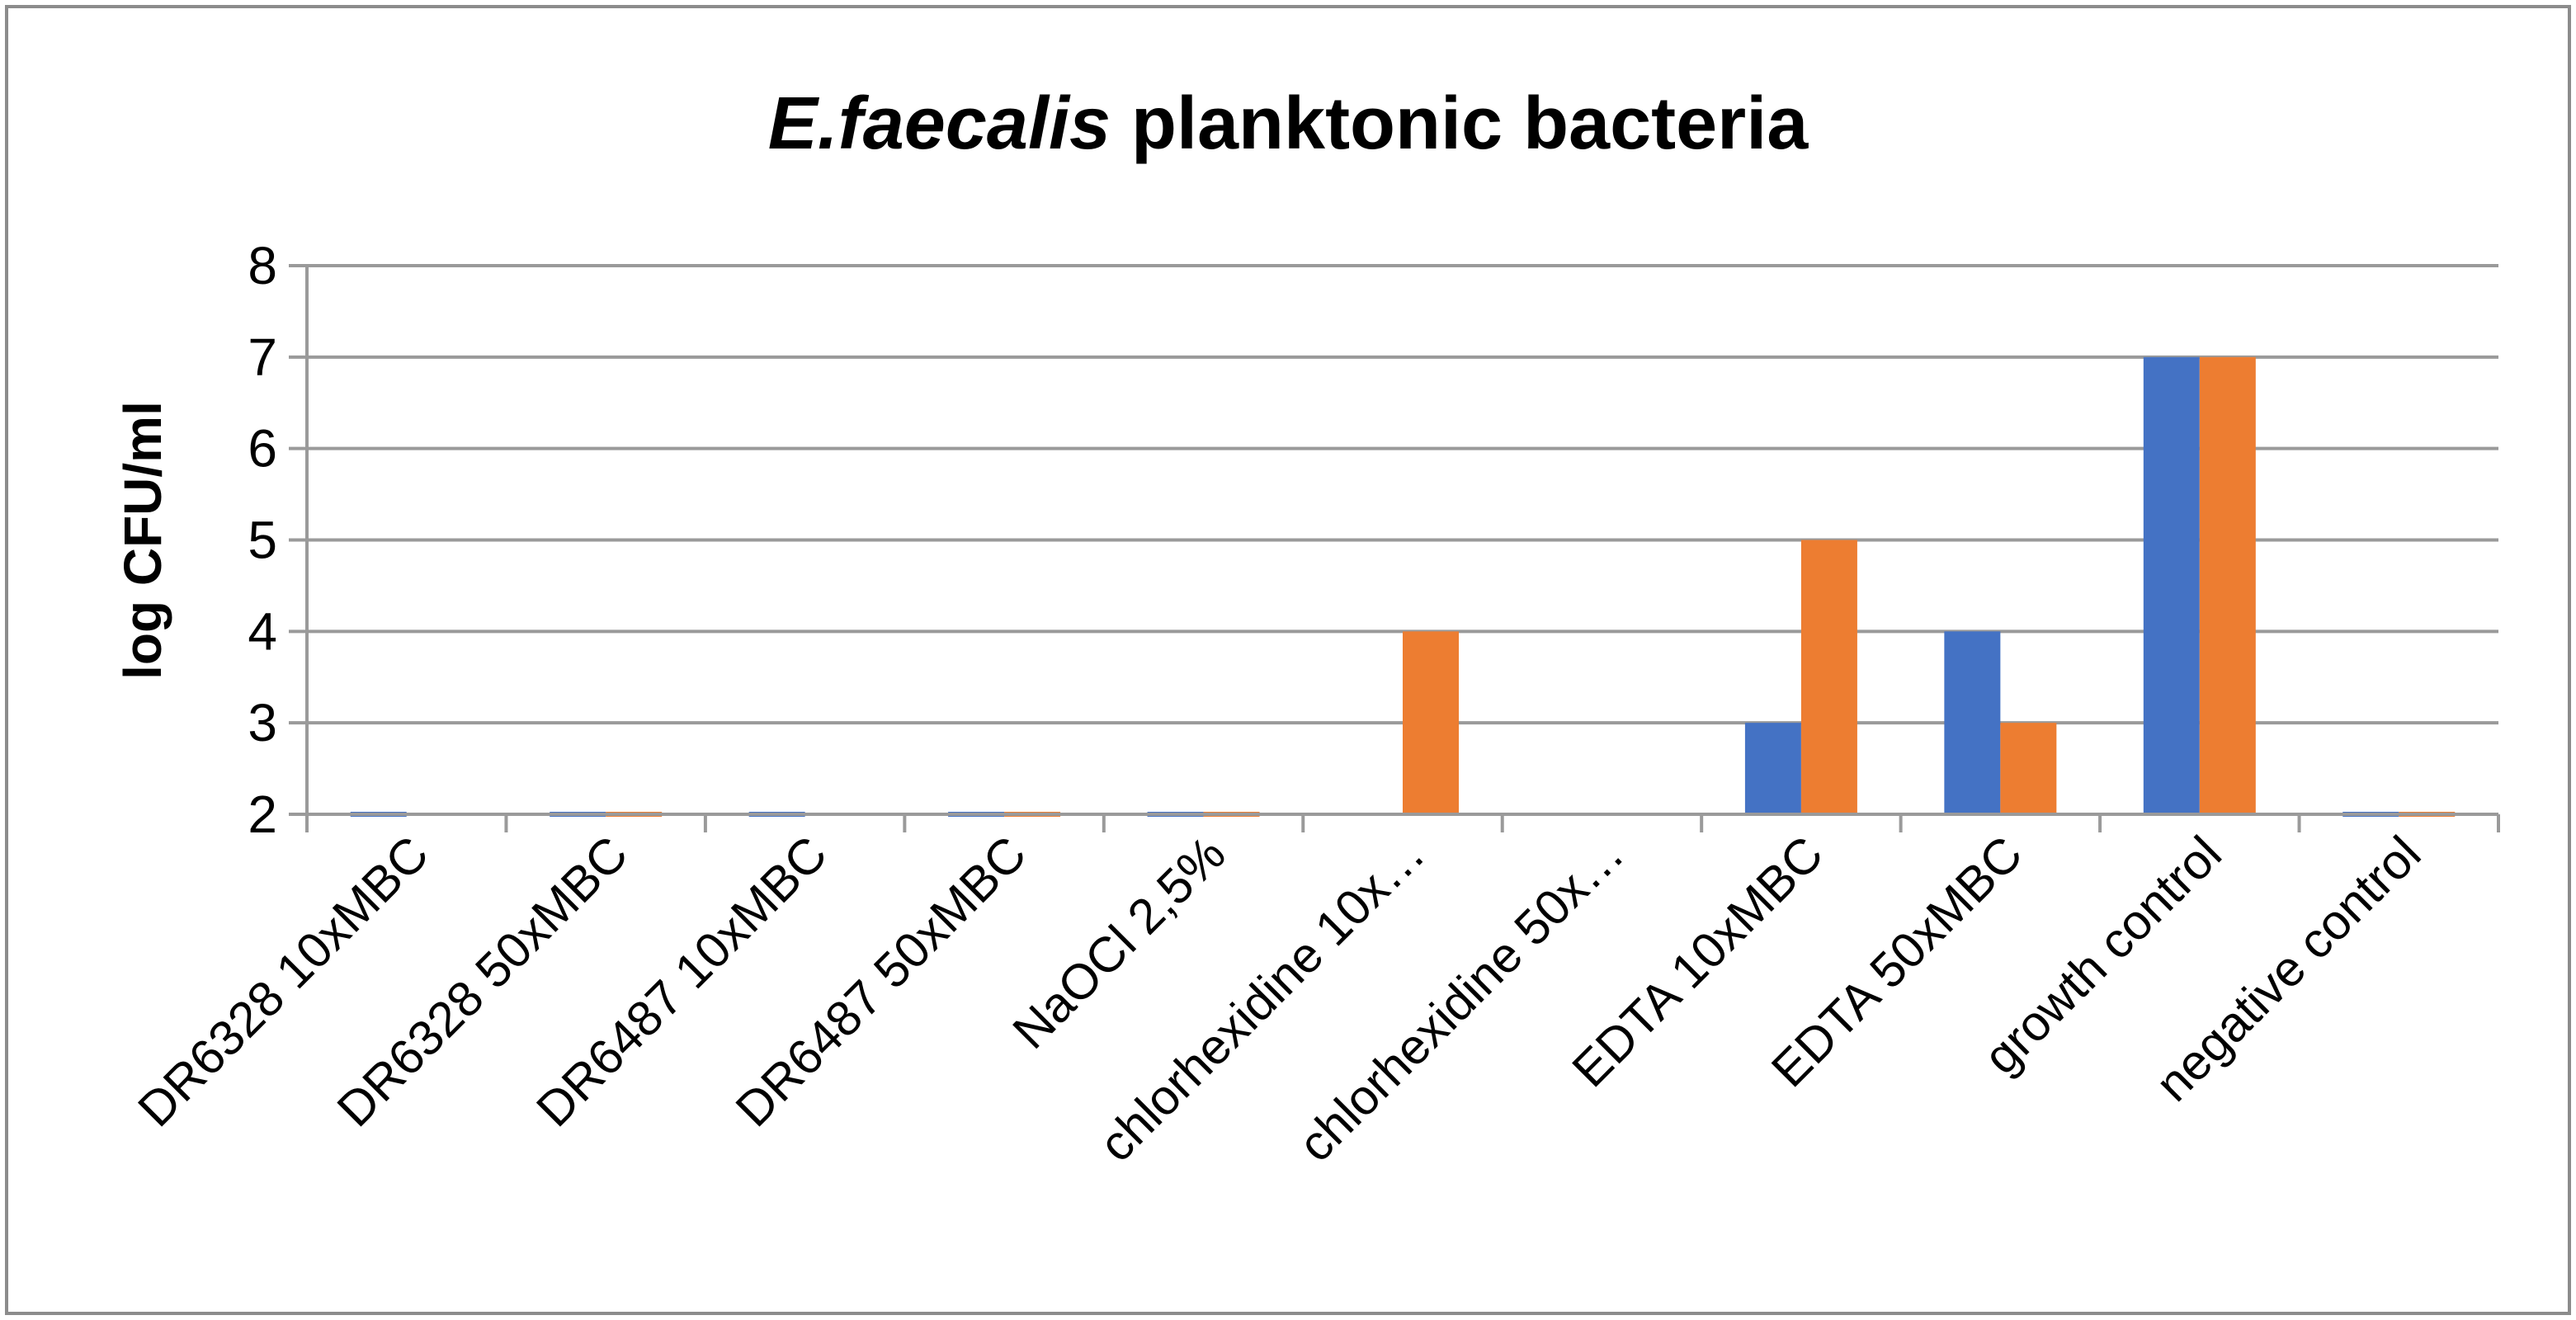  What do you see at coordinates (262, 265) in the screenshot?
I see `y-tick-label-6: 8` at bounding box center [262, 265].